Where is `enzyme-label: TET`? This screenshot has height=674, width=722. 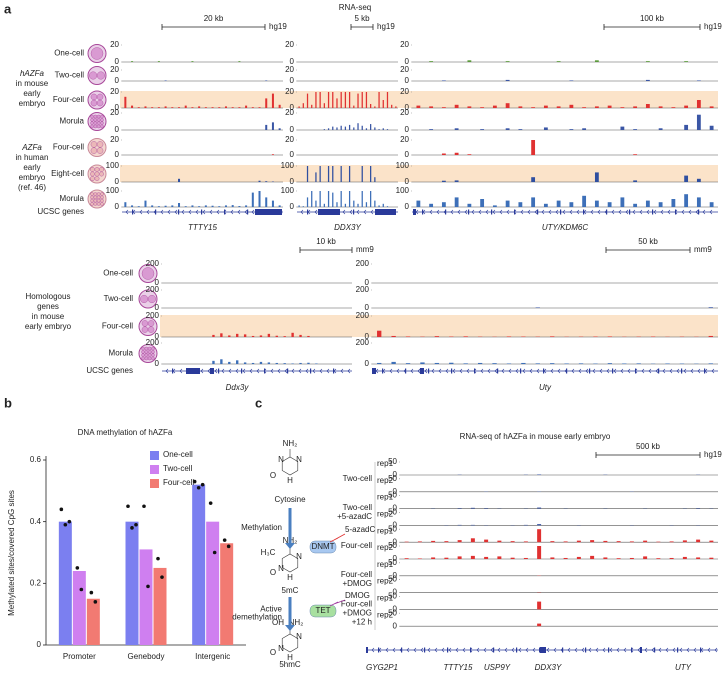
enzyme-label: TET is located at coordinates (322, 610).